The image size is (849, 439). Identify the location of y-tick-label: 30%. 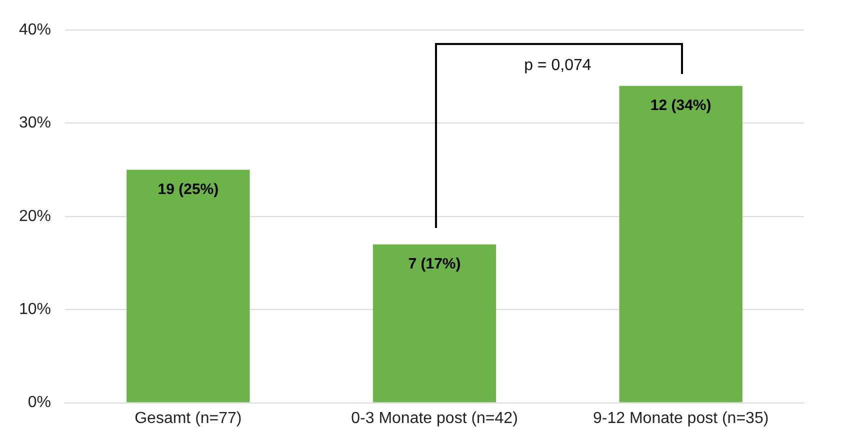
(35, 123).